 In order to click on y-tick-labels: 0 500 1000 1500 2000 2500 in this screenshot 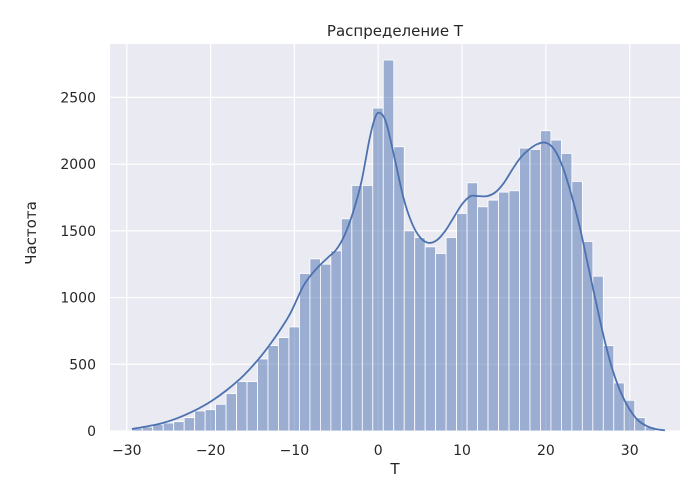, I will do `click(78, 265)`.